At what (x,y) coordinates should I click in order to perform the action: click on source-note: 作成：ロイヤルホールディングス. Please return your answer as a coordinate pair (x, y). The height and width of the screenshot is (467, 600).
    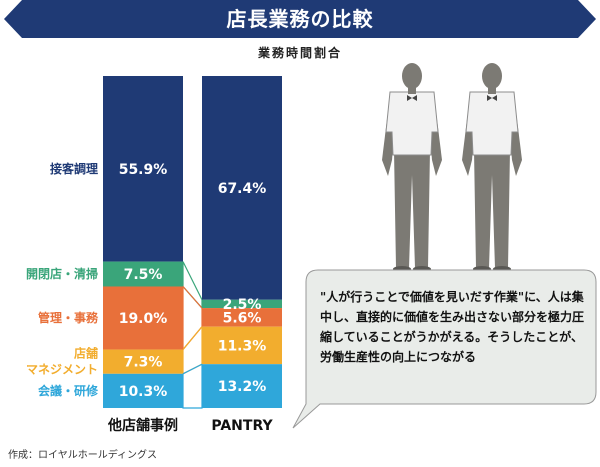
    Looking at the image, I should click on (82, 455).